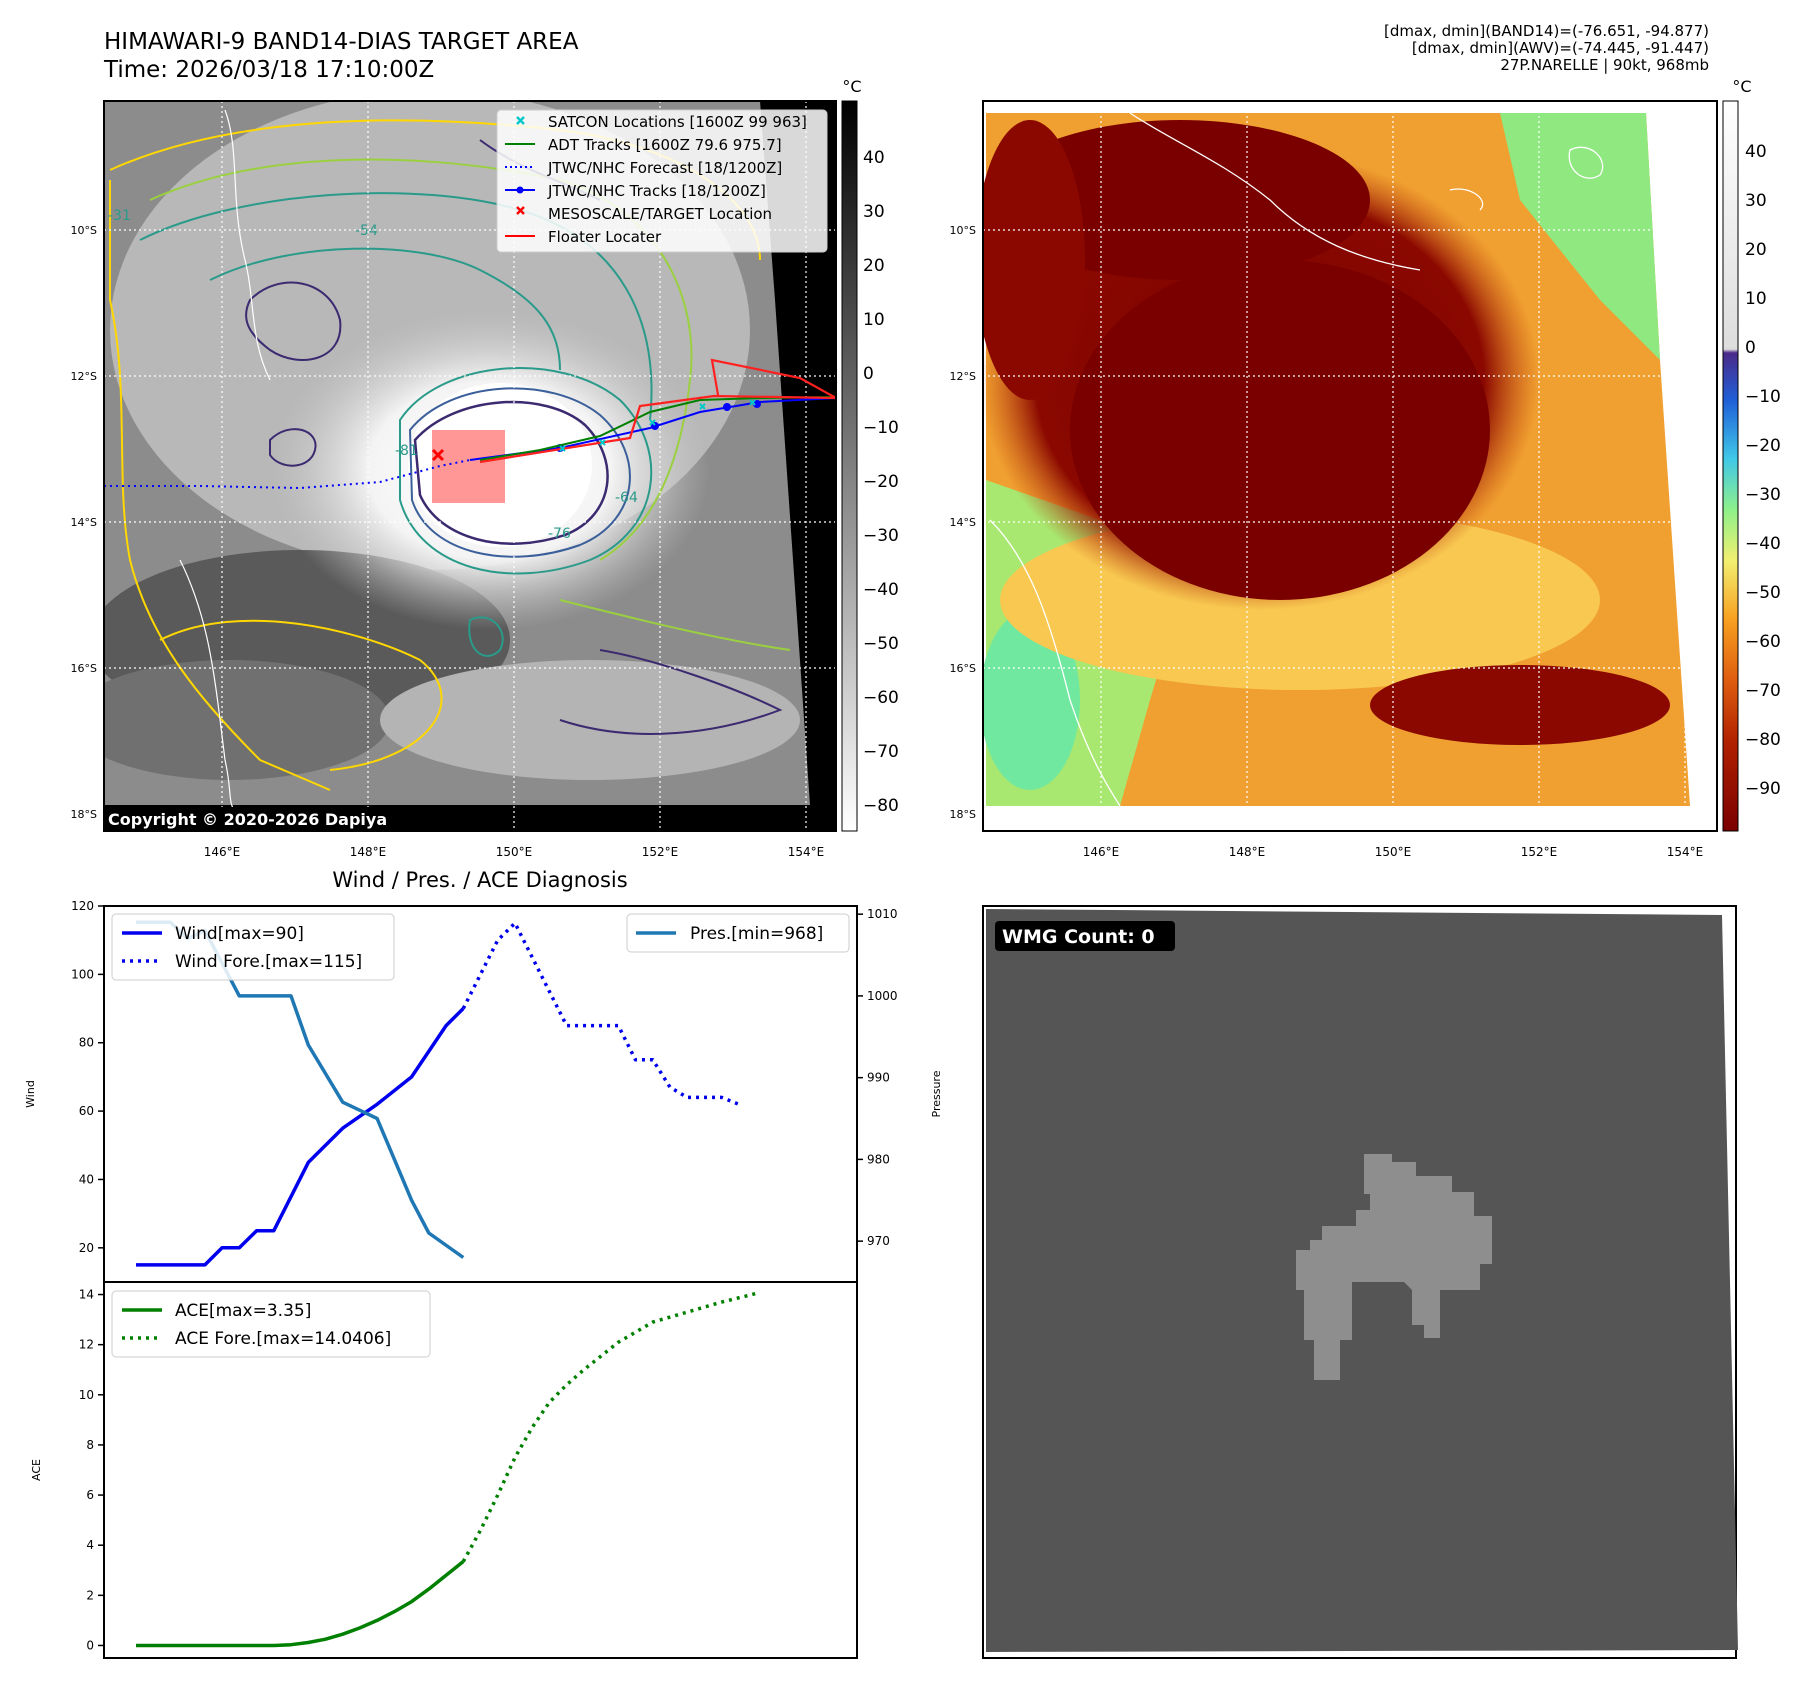  Describe the element at coordinates (479, 880) in the screenshot. I see `diagnosis-title: Wind / Pres. / ACE Diagnosis` at that location.